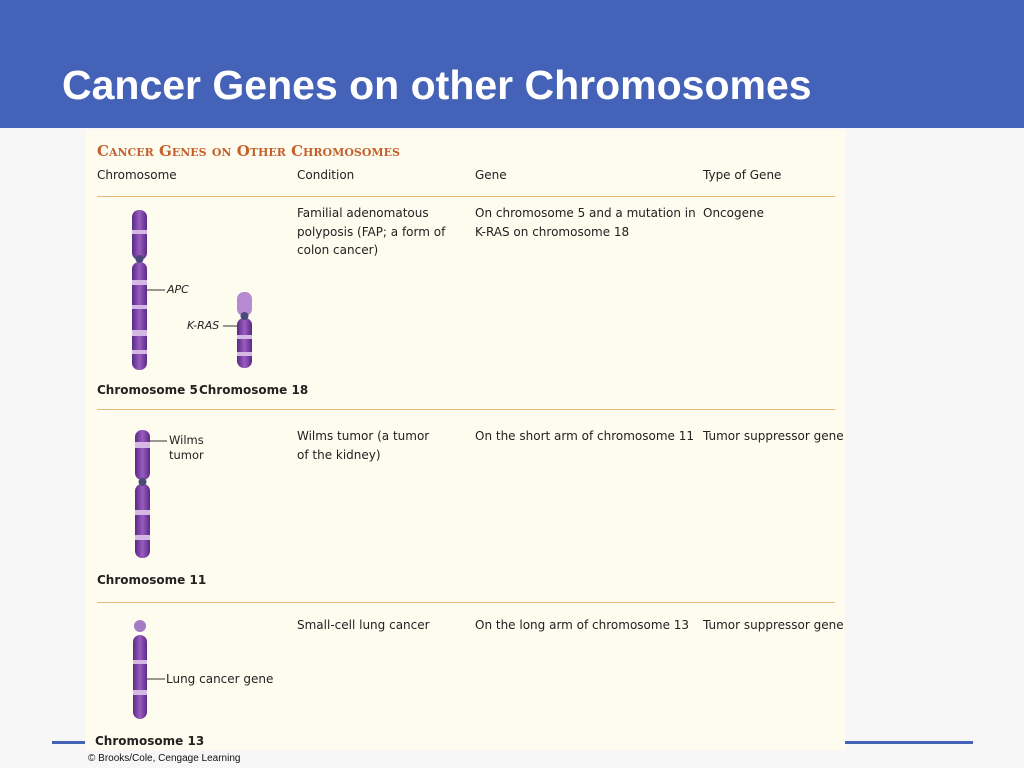 The width and height of the screenshot is (1024, 768). What do you see at coordinates (147, 390) in the screenshot?
I see `chromosome-label: Chromosome 5` at bounding box center [147, 390].